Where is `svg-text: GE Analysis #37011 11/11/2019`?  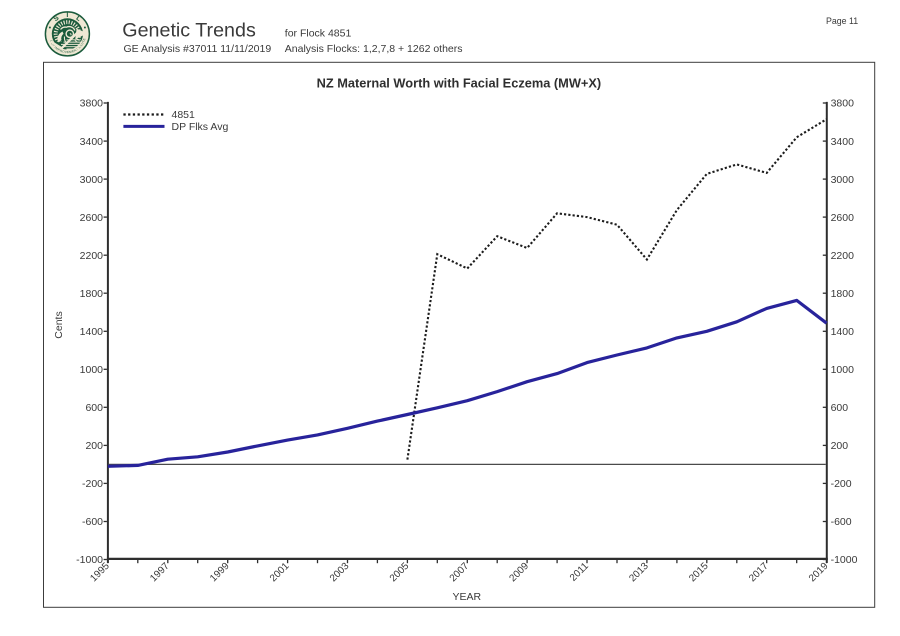
svg-text: GE Analysis #37011 11/11/2019 is located at coordinates (198, 49).